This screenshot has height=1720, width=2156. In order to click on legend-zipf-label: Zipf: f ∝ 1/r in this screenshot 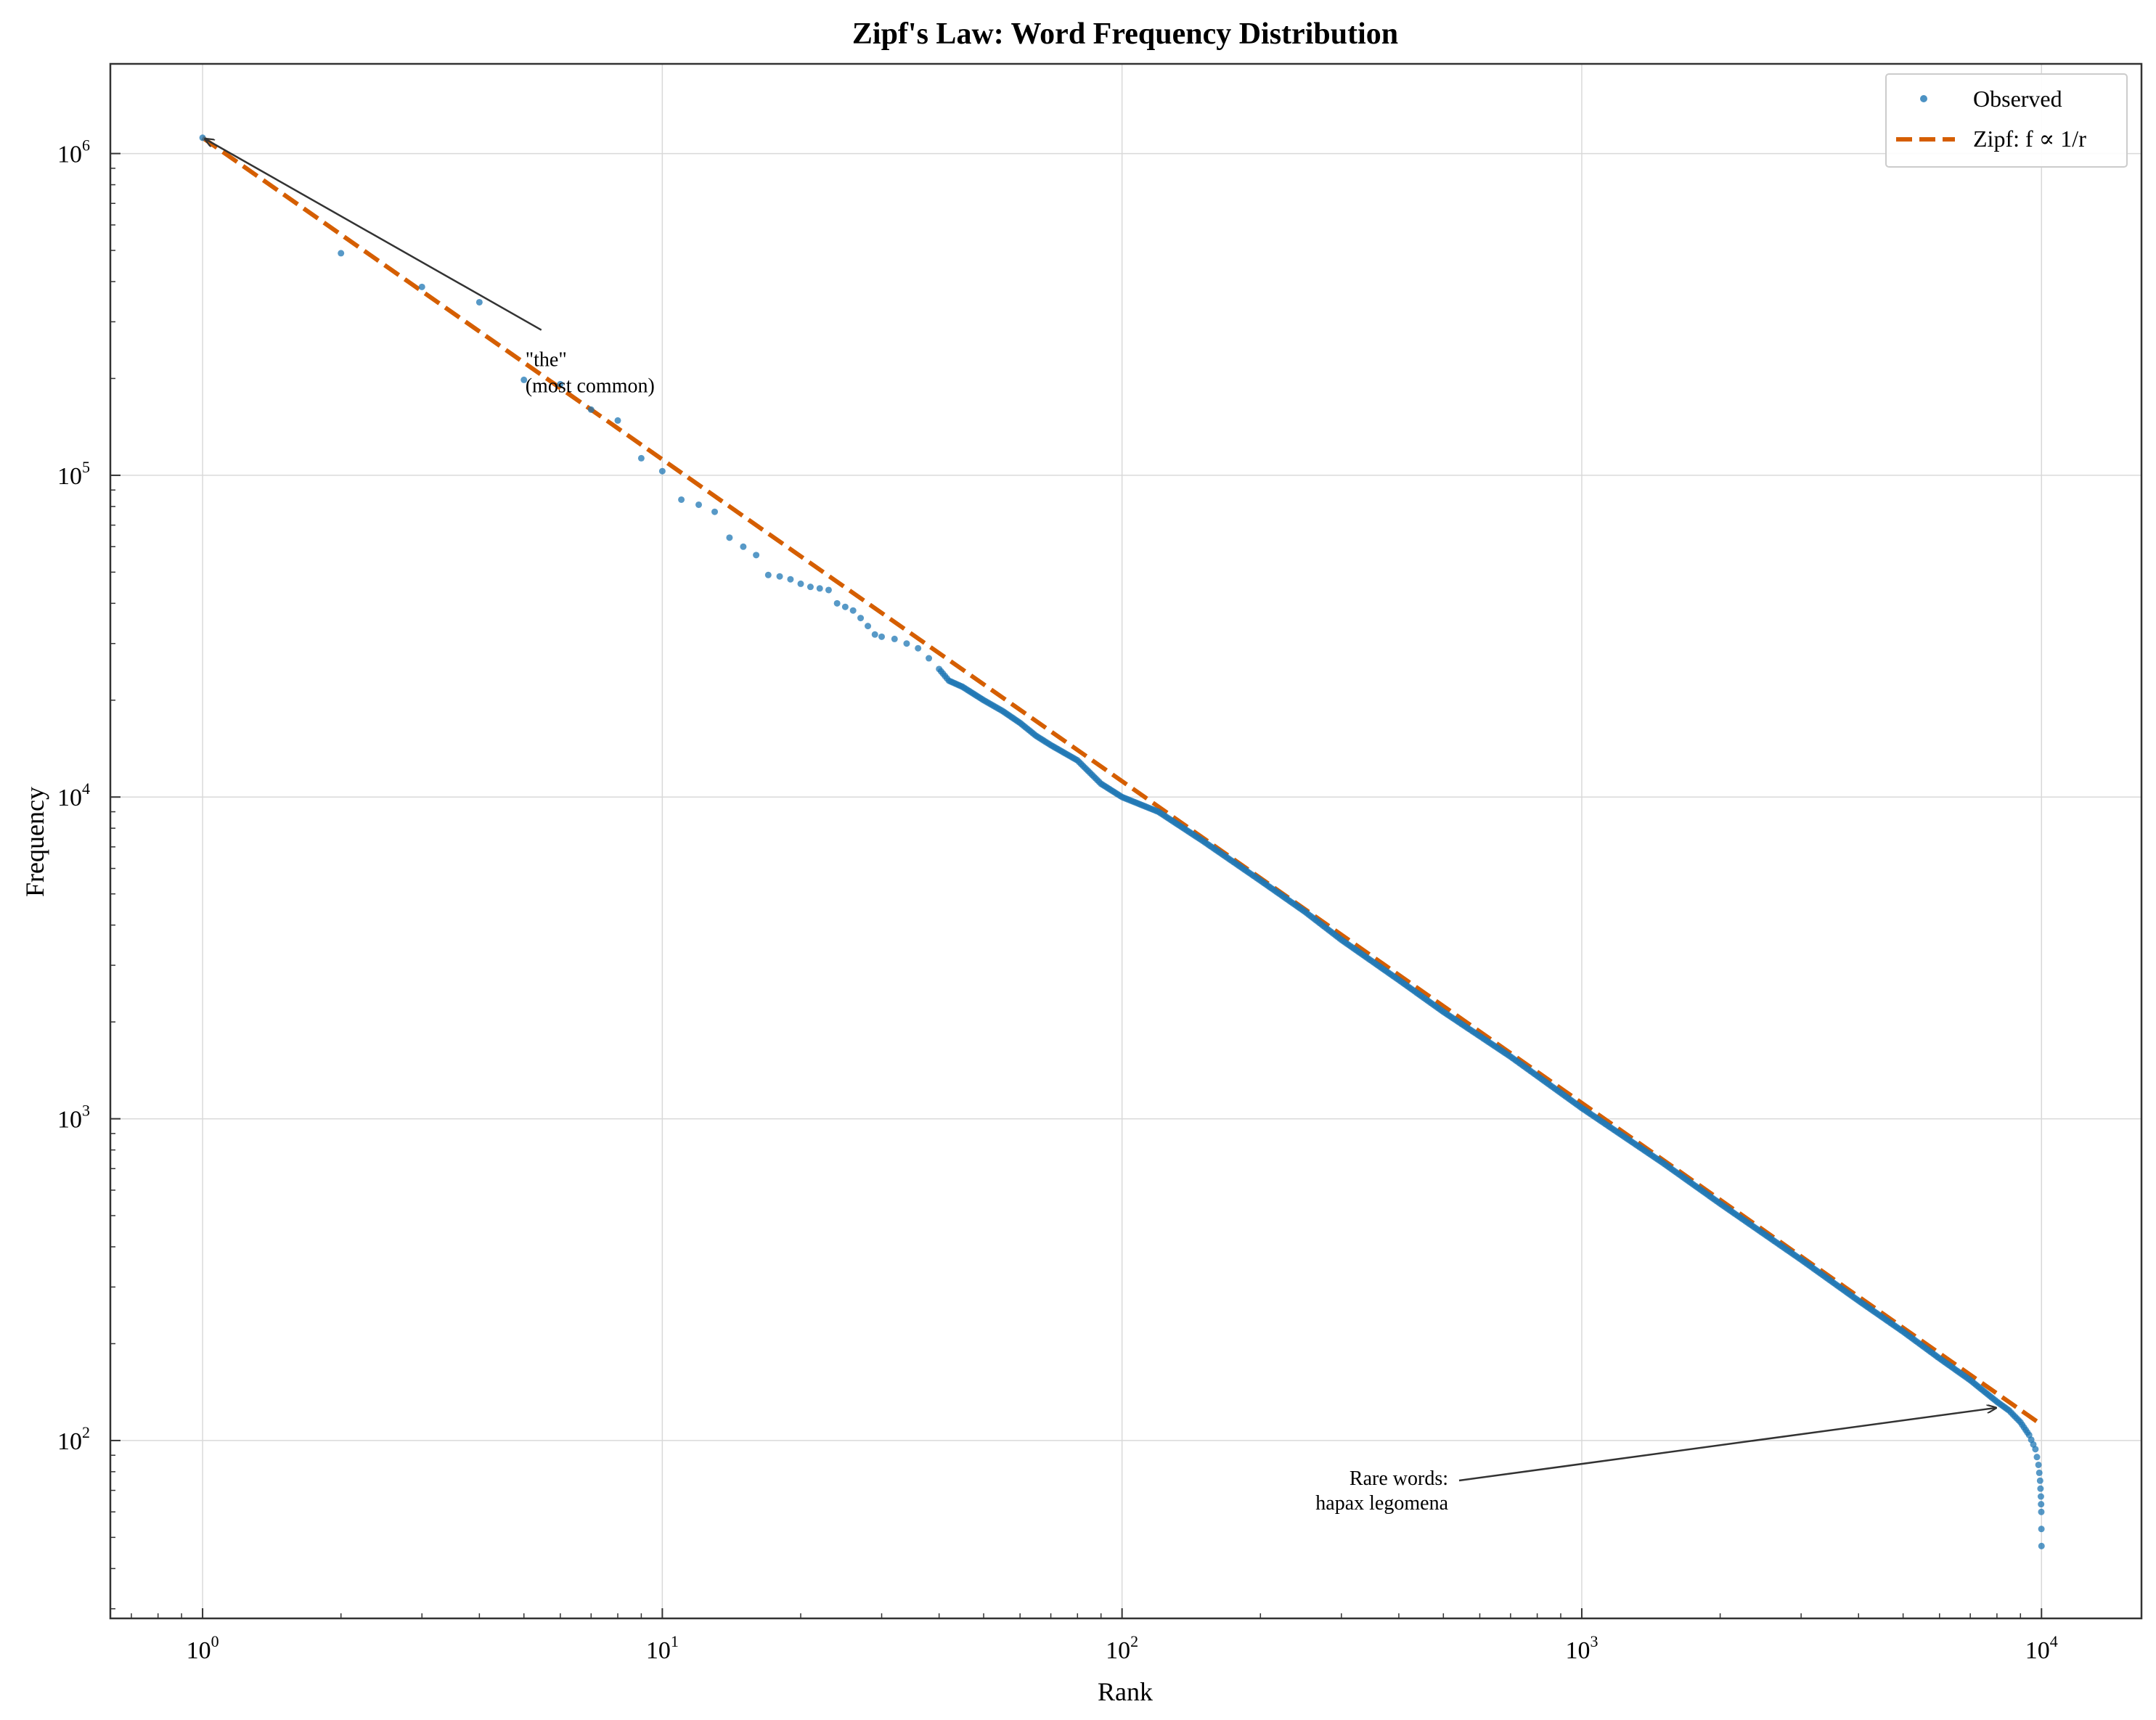, I will do `click(2030, 139)`.